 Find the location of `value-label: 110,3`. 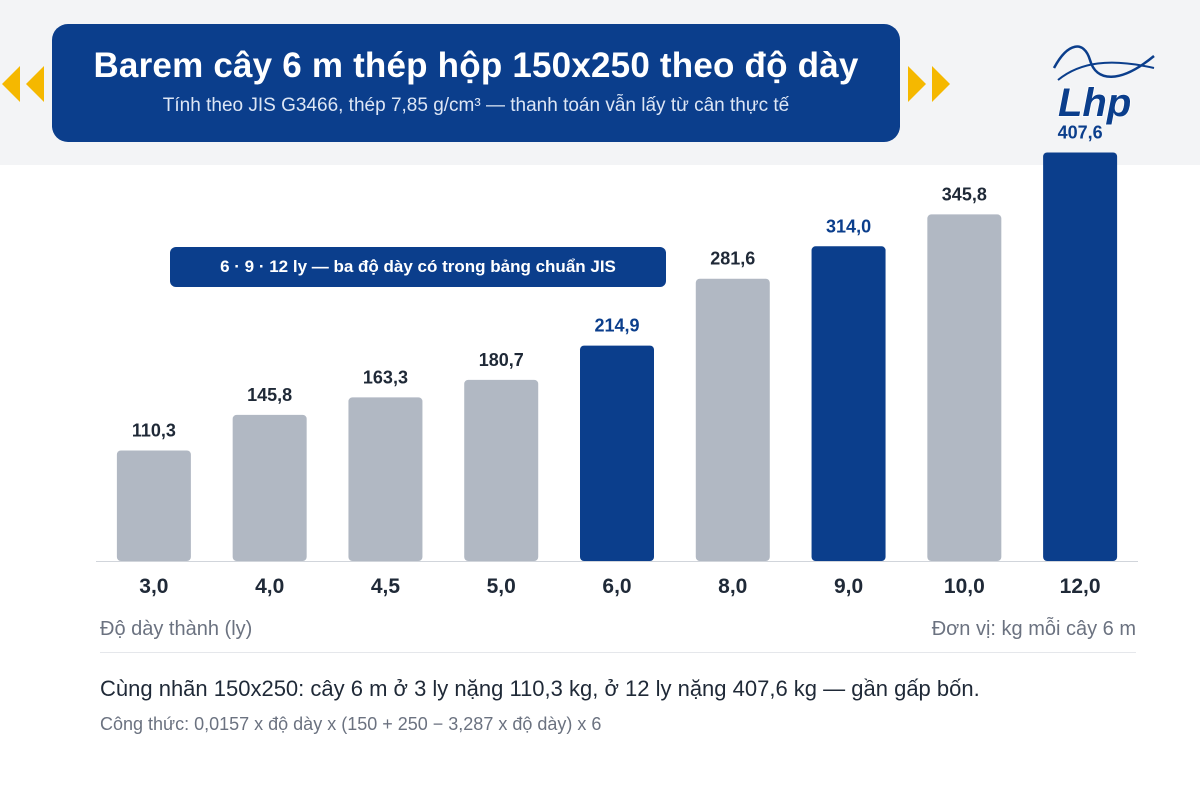

value-label: 110,3 is located at coordinates (154, 430).